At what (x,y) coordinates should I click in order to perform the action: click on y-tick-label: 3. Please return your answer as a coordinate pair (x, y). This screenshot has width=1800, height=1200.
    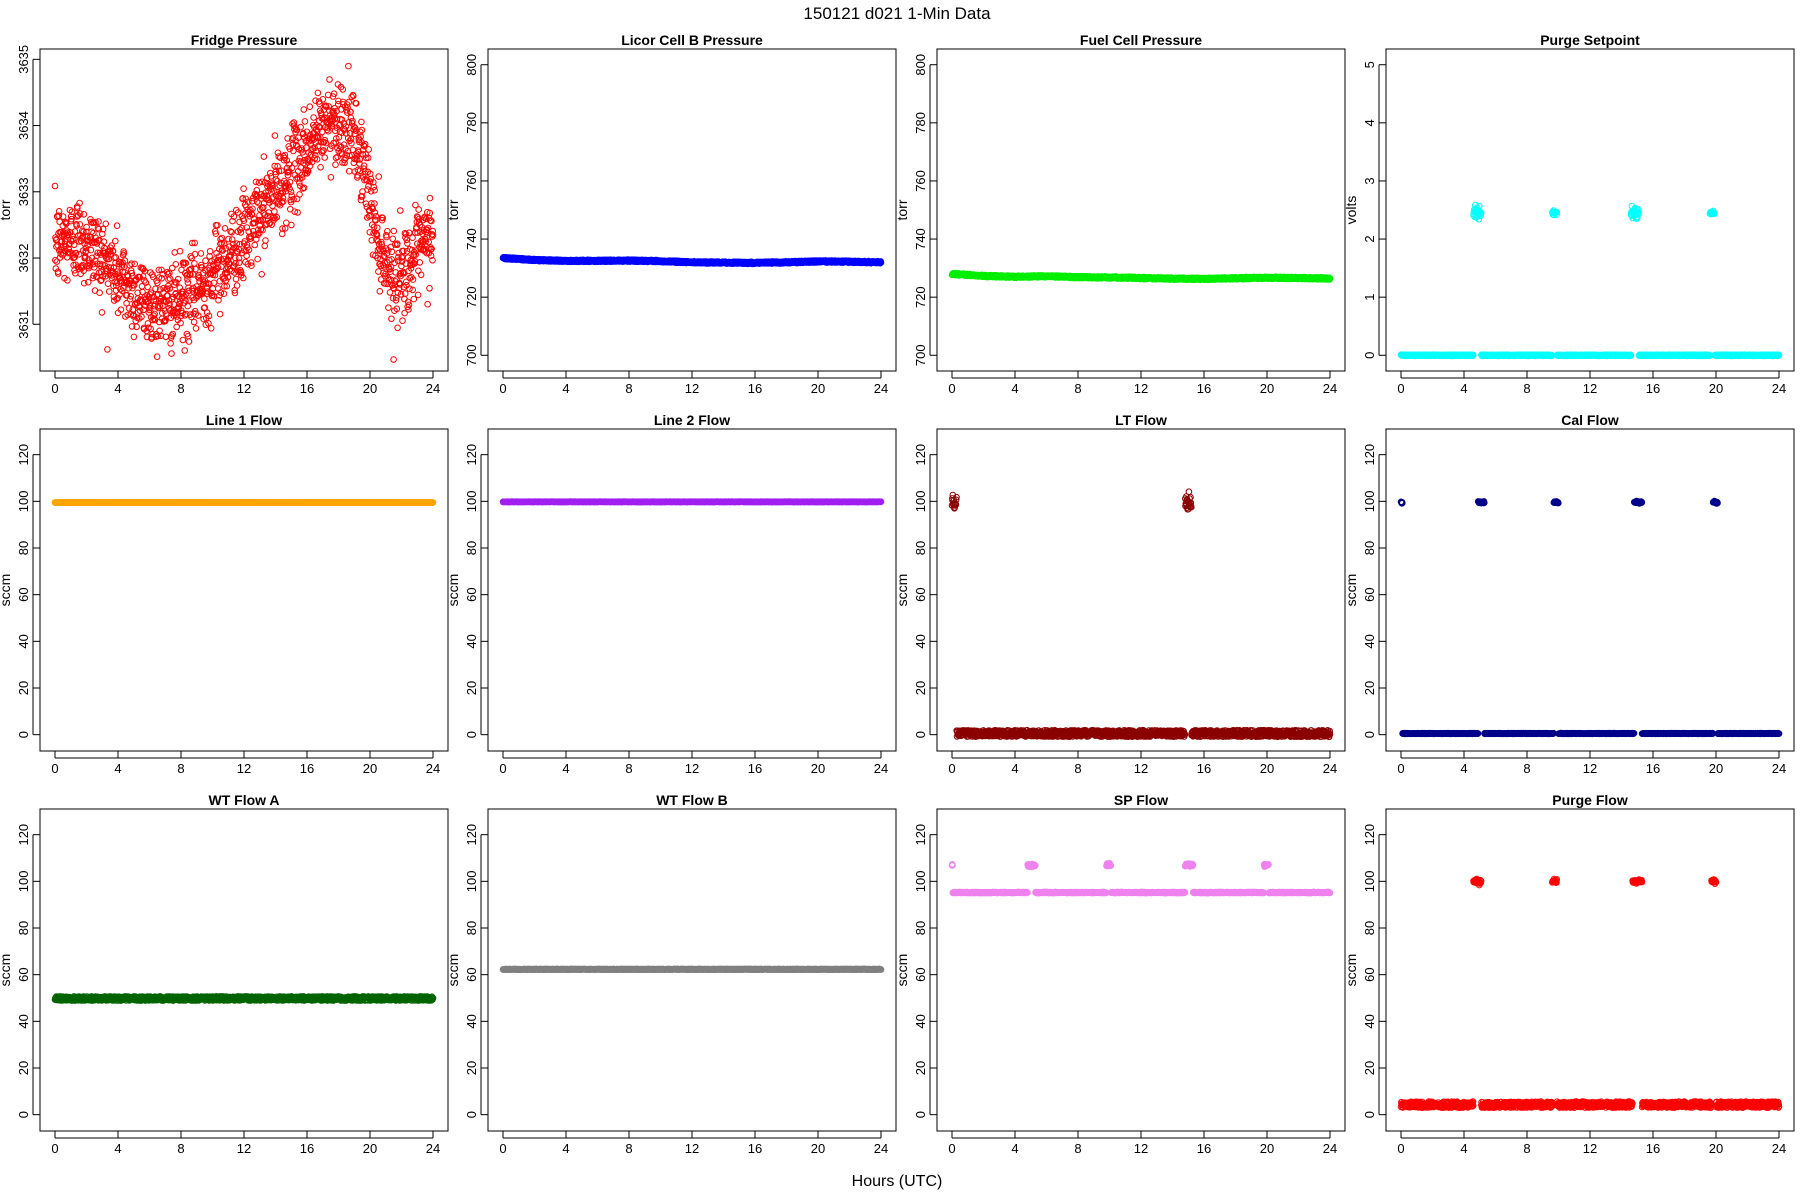
    Looking at the image, I should click on (1369, 180).